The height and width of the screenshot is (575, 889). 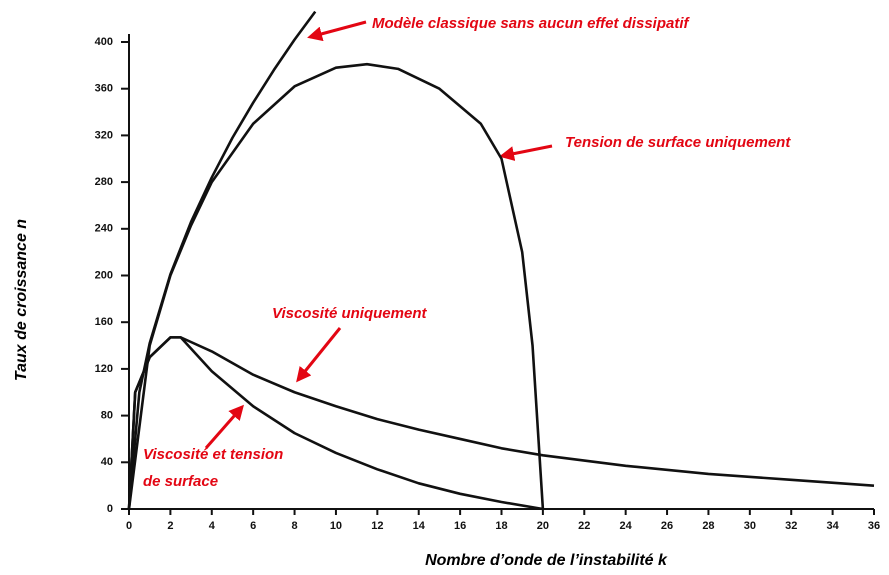 What do you see at coordinates (104, 229) in the screenshot?
I see `y-tick-label: 240` at bounding box center [104, 229].